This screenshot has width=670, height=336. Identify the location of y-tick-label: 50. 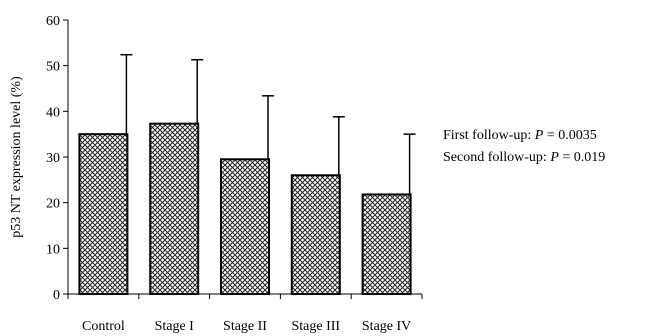
(53, 67).